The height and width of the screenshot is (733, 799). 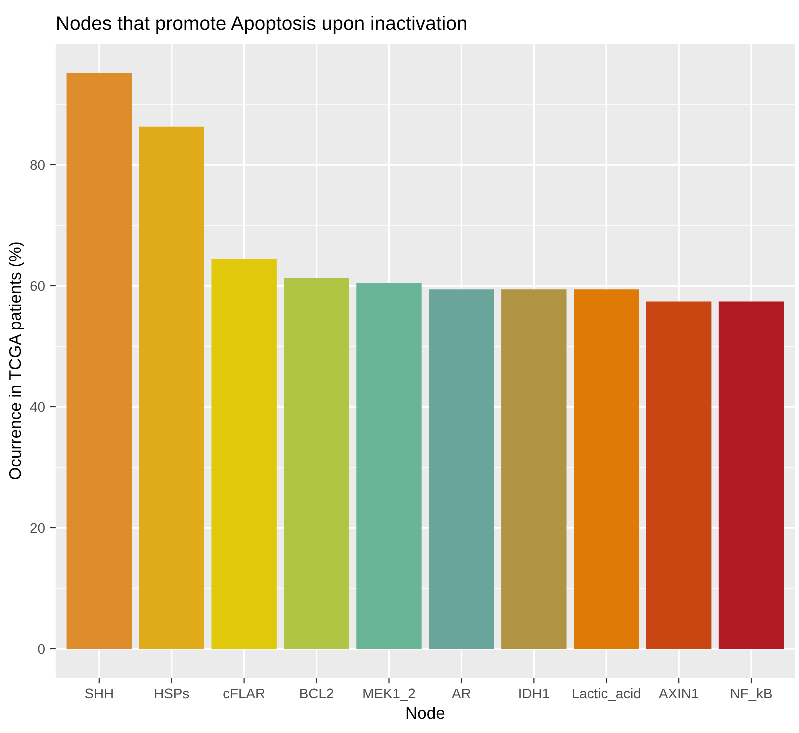 What do you see at coordinates (751, 695) in the screenshot?
I see `x-tick-label: NF_kB` at bounding box center [751, 695].